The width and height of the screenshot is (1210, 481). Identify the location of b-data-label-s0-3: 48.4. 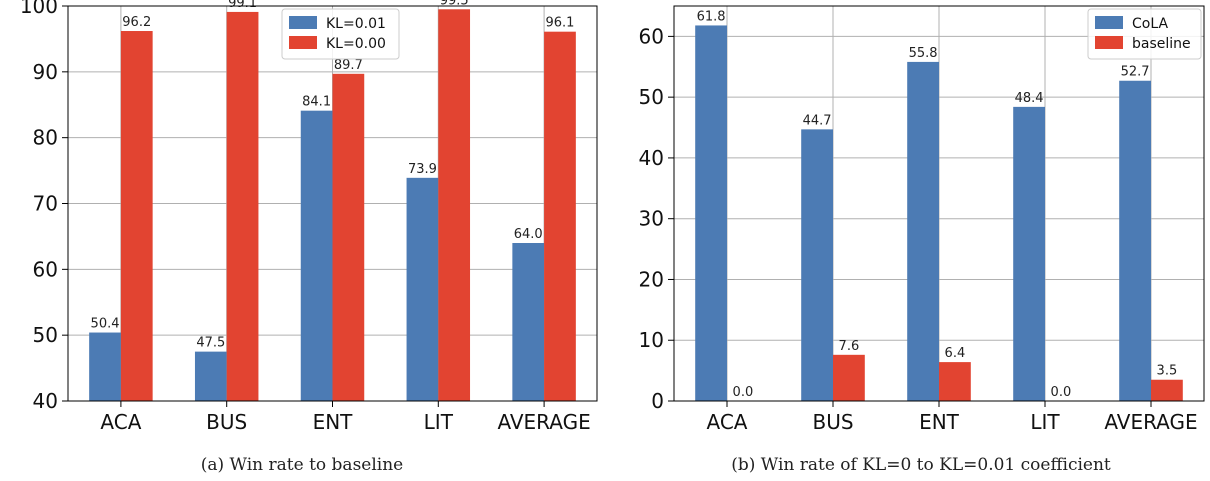
(1029, 98).